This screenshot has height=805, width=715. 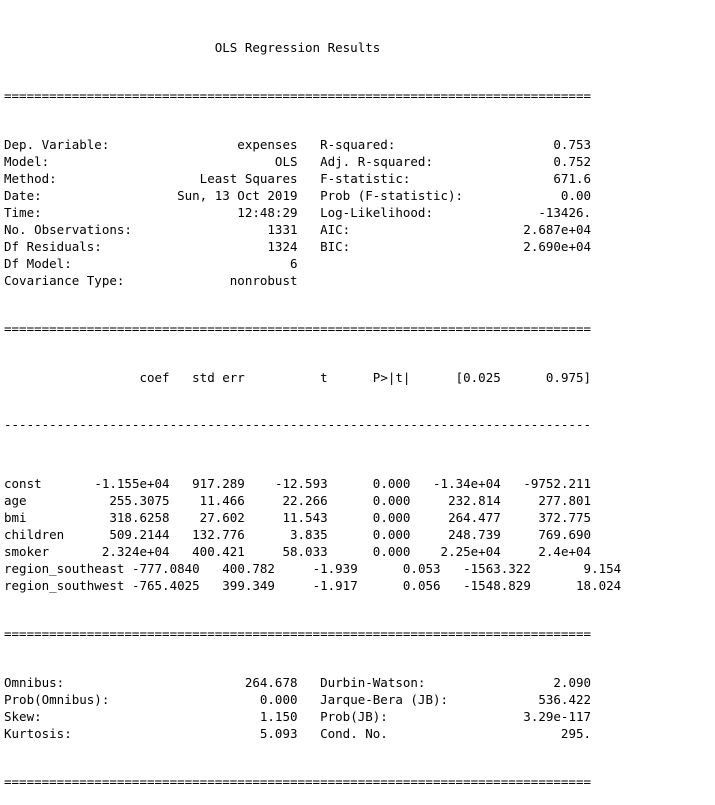 What do you see at coordinates (312, 246) in the screenshot?
I see `summary-row: Df Residuals: 1324 BIC: 2.690e+04` at bounding box center [312, 246].